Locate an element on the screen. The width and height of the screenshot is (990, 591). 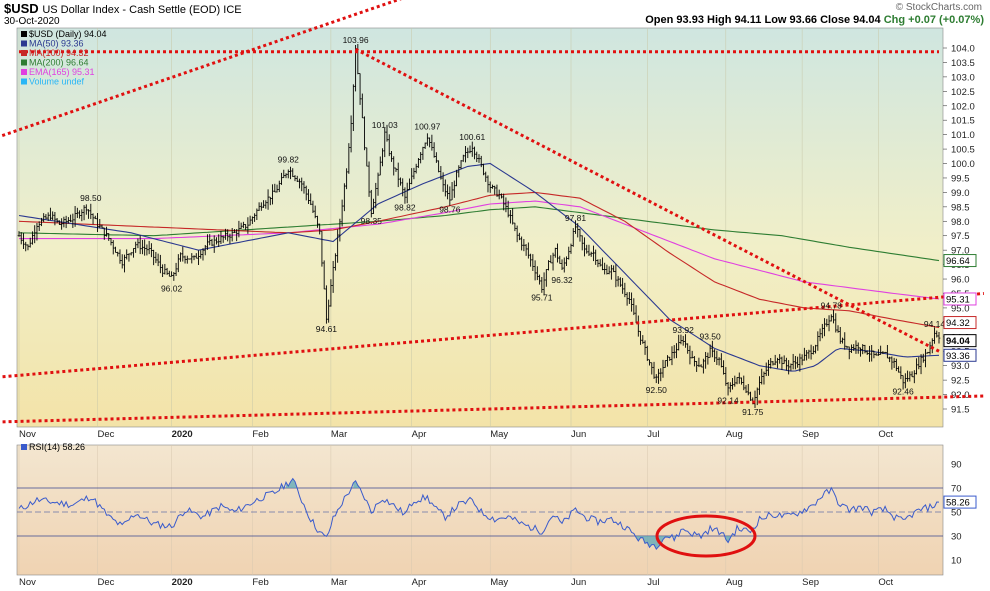
price-axis-label: 100.5 is located at coordinates (963, 150).